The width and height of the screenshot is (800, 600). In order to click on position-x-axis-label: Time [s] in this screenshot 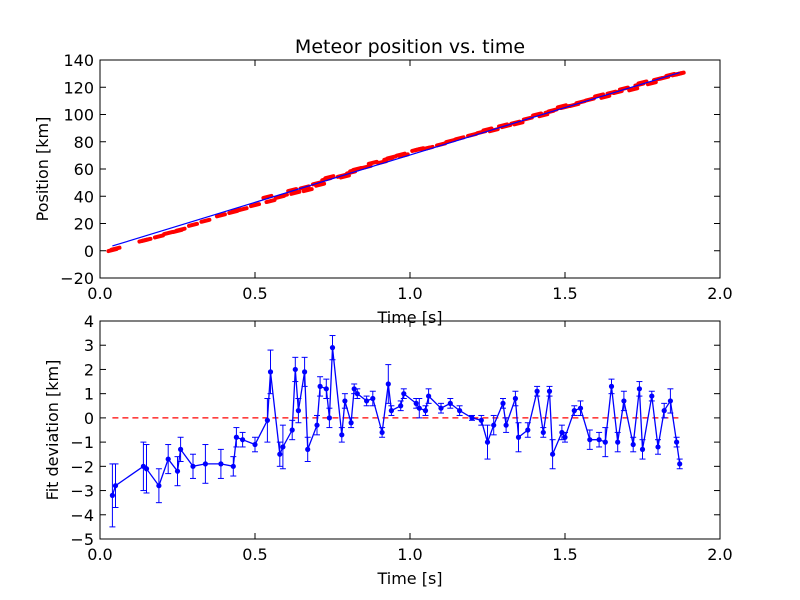, I will do `click(409, 317)`.